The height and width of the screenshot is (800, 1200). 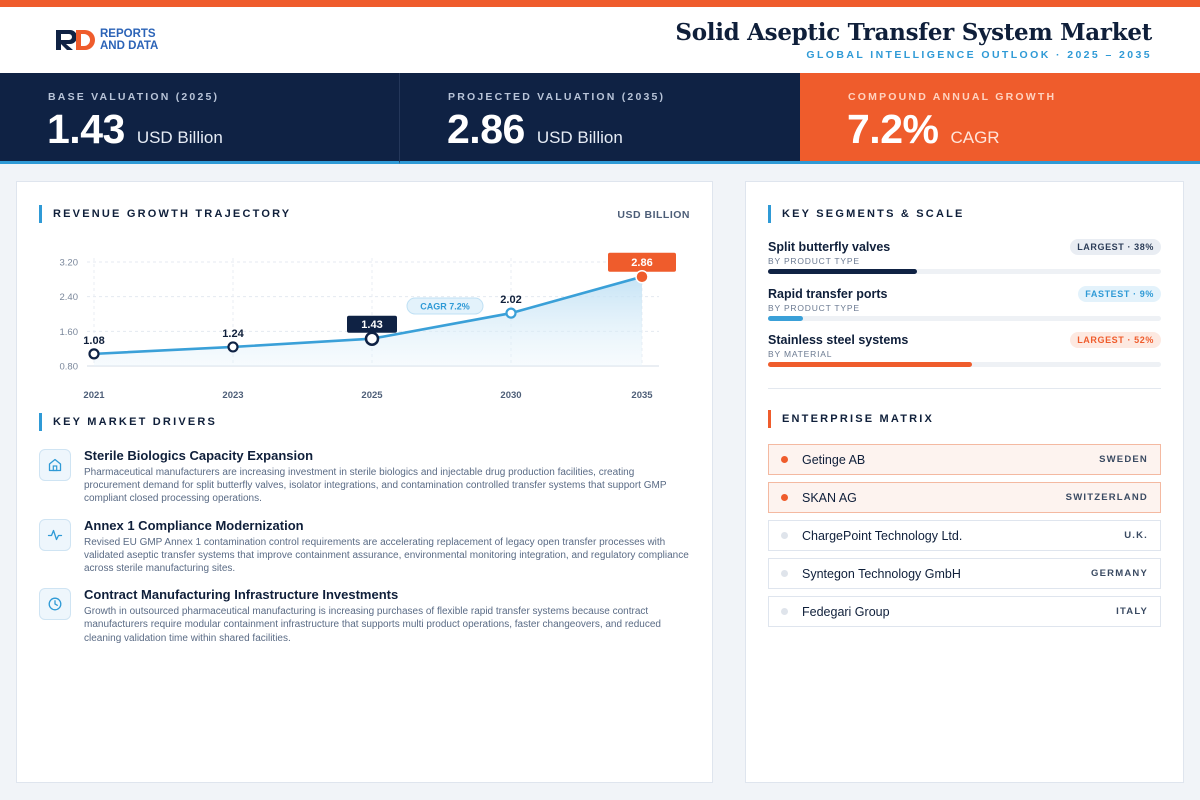 I want to click on company-country: U.K., so click(x=1136, y=535).